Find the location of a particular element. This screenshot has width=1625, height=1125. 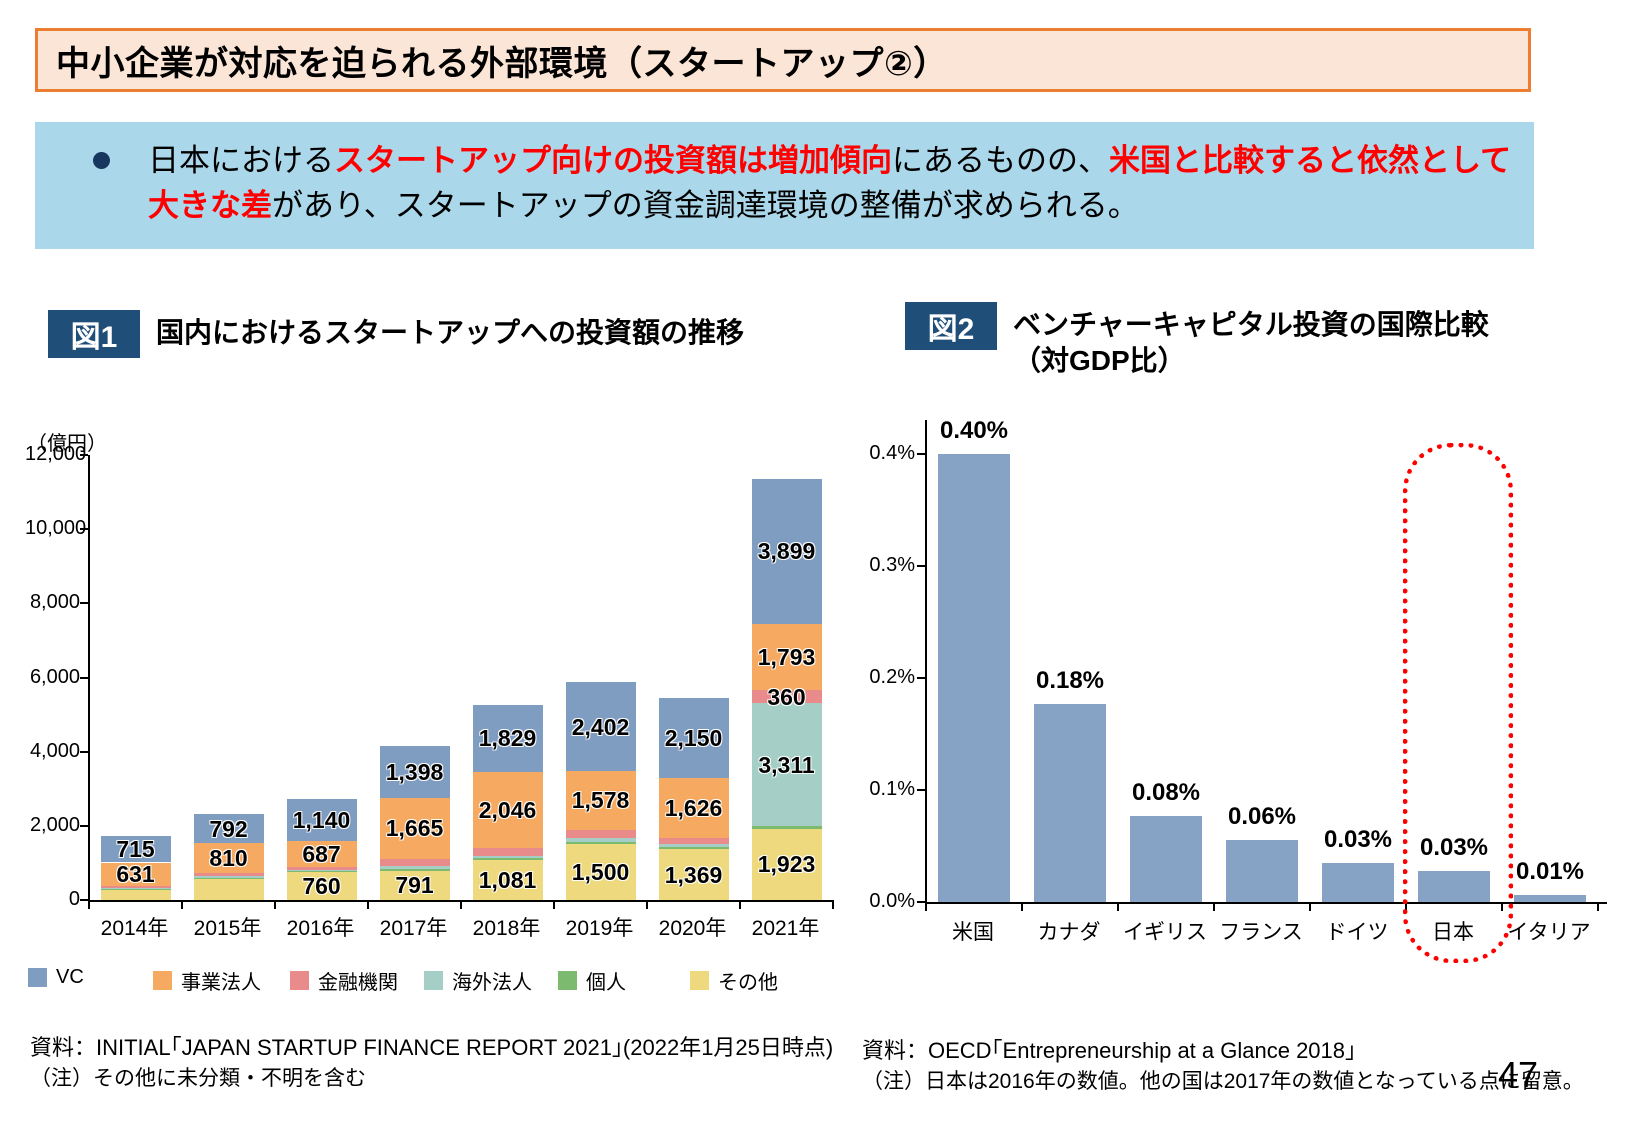

bar-value-label: 1,829 is located at coordinates (507, 738).